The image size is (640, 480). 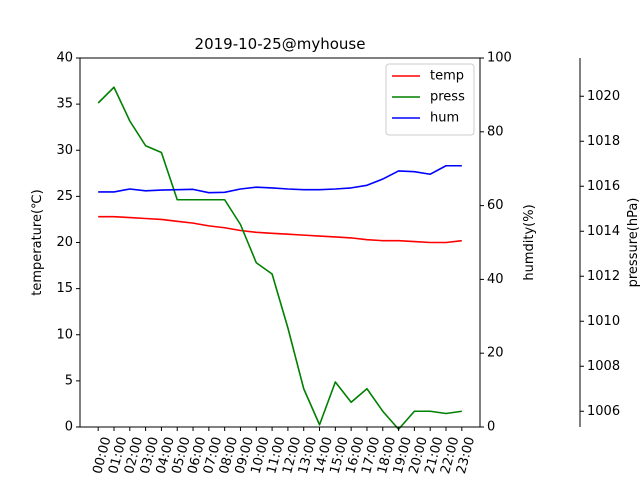 I want to click on legend-label-hum: hum, so click(x=444, y=118).